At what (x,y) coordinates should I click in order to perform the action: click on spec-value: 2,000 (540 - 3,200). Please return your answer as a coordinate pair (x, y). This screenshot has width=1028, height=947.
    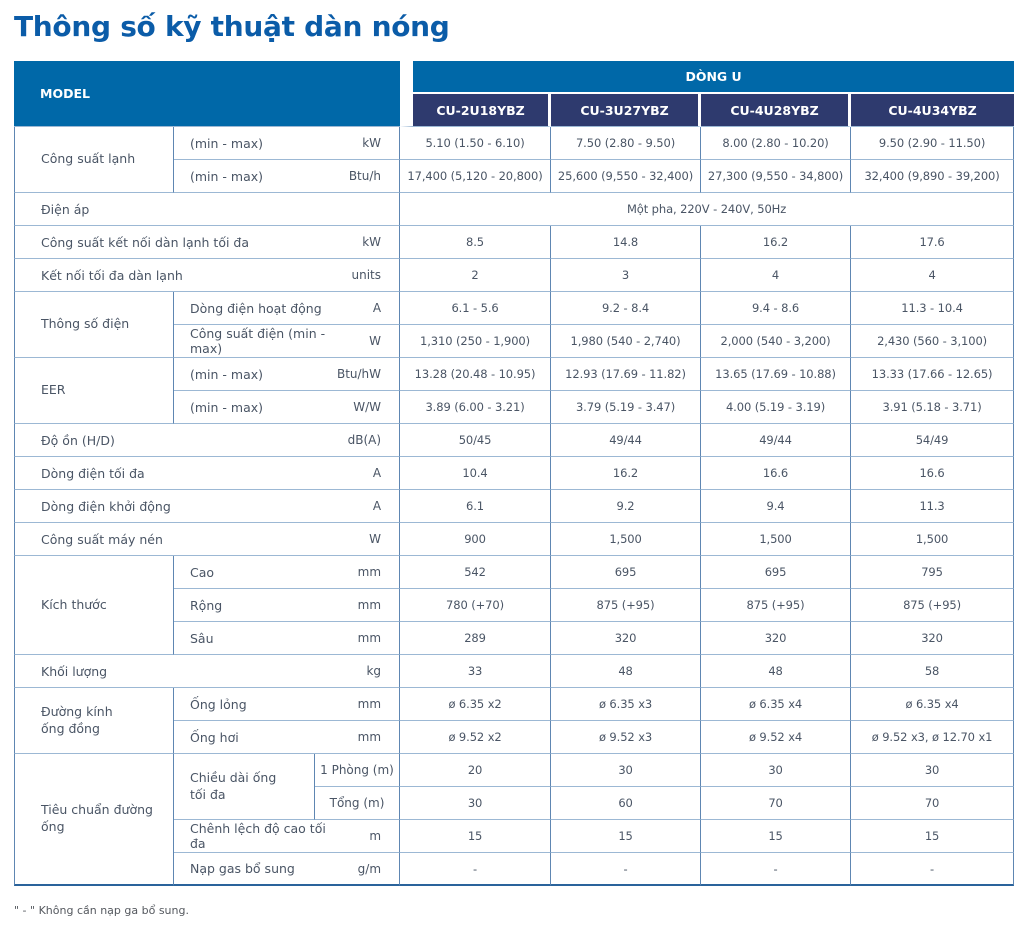
    Looking at the image, I should click on (776, 341).